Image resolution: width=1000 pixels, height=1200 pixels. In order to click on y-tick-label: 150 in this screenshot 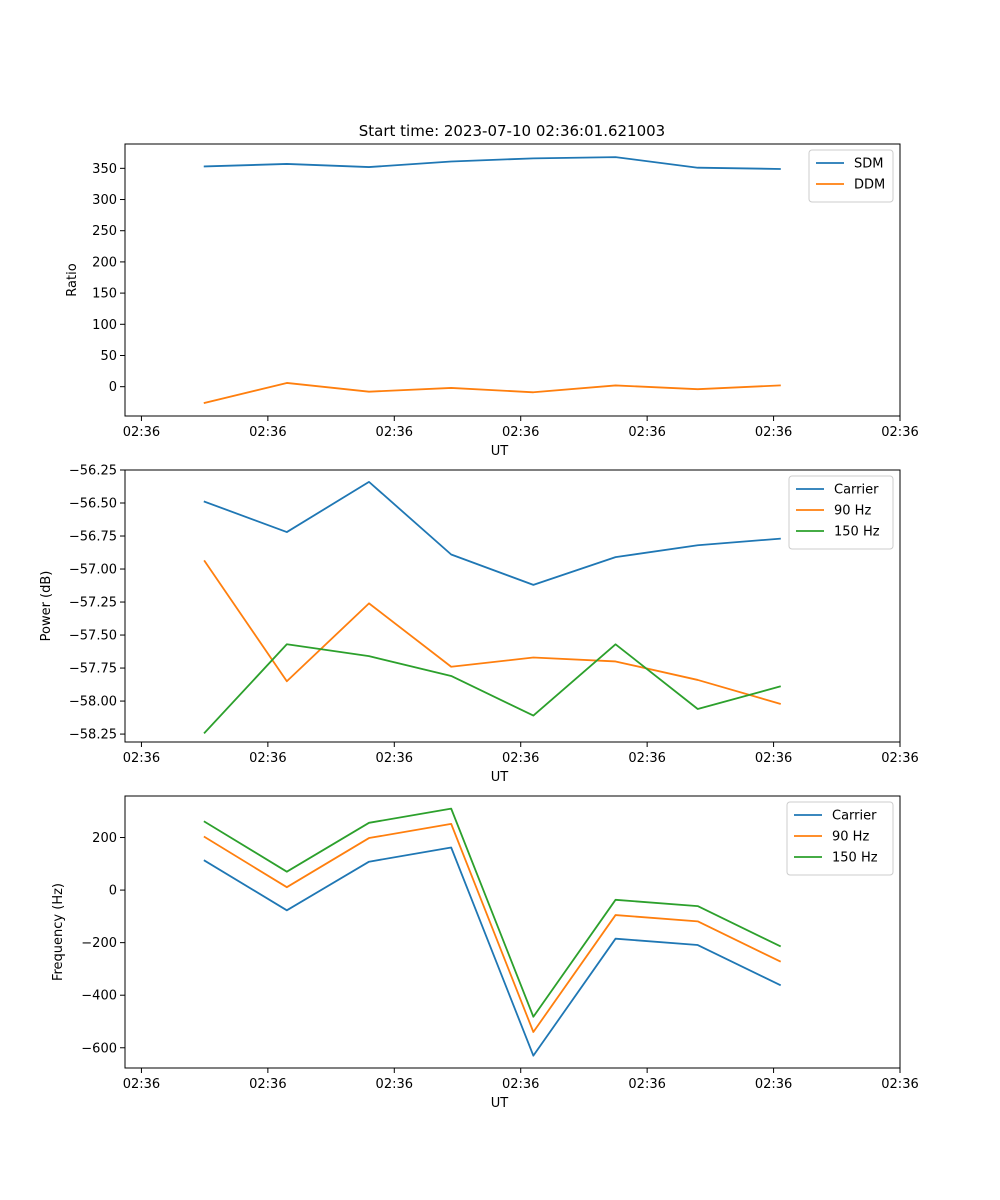, I will do `click(104, 294)`.